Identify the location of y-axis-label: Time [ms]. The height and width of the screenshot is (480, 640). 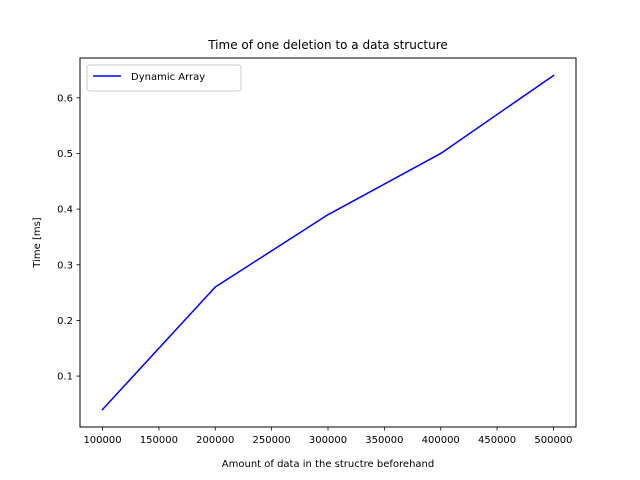
(37, 243).